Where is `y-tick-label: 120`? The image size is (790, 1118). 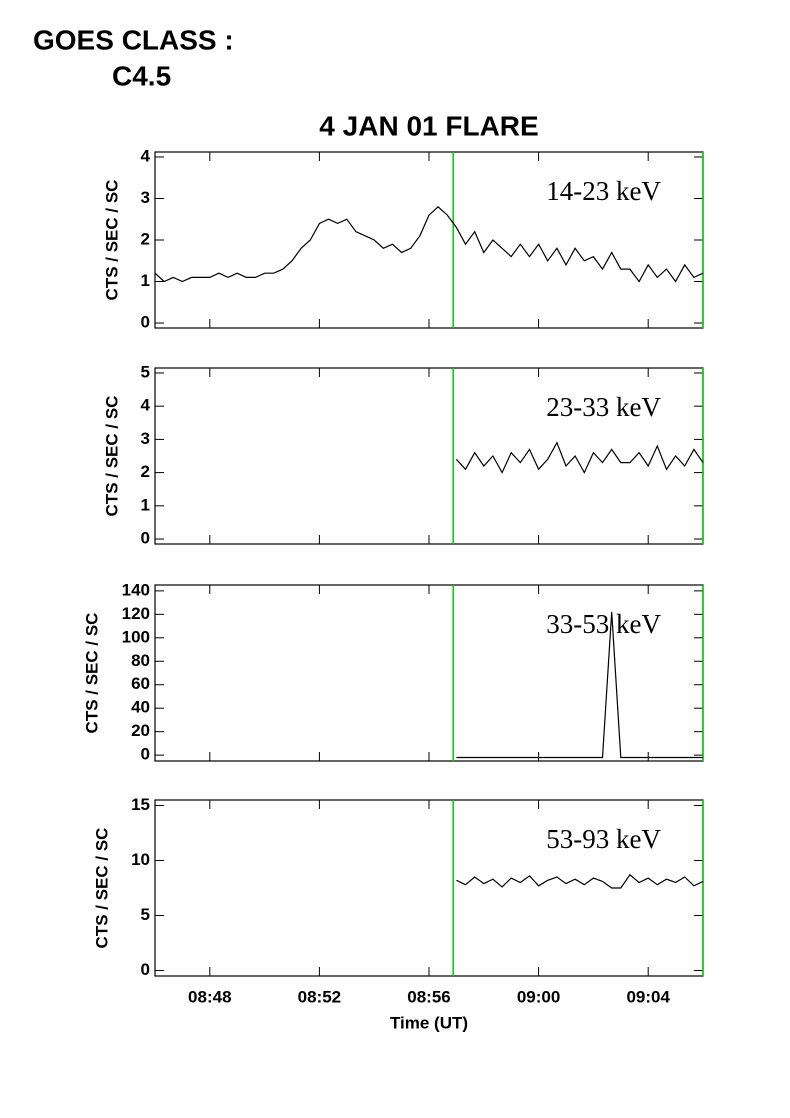 y-tick-label: 120 is located at coordinates (136, 613).